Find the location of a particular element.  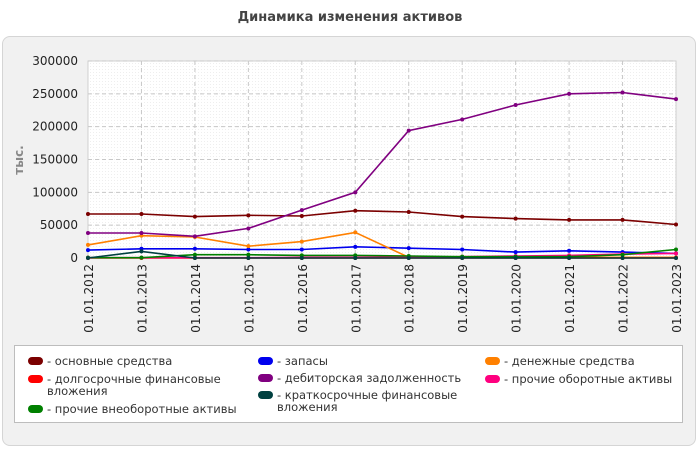

y-tick-label: 100000 is located at coordinates (55, 192).